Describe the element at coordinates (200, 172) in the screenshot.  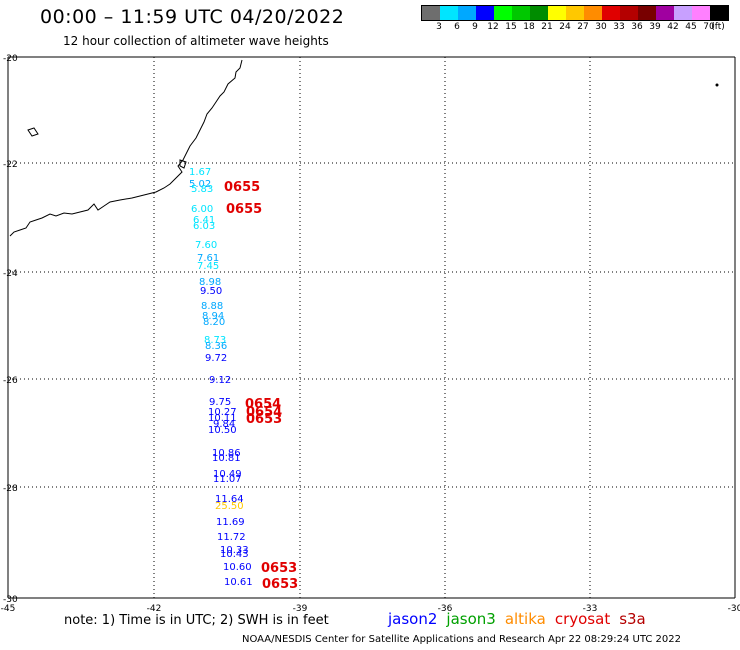
I see `wave-height-value: 1.67` at that location.